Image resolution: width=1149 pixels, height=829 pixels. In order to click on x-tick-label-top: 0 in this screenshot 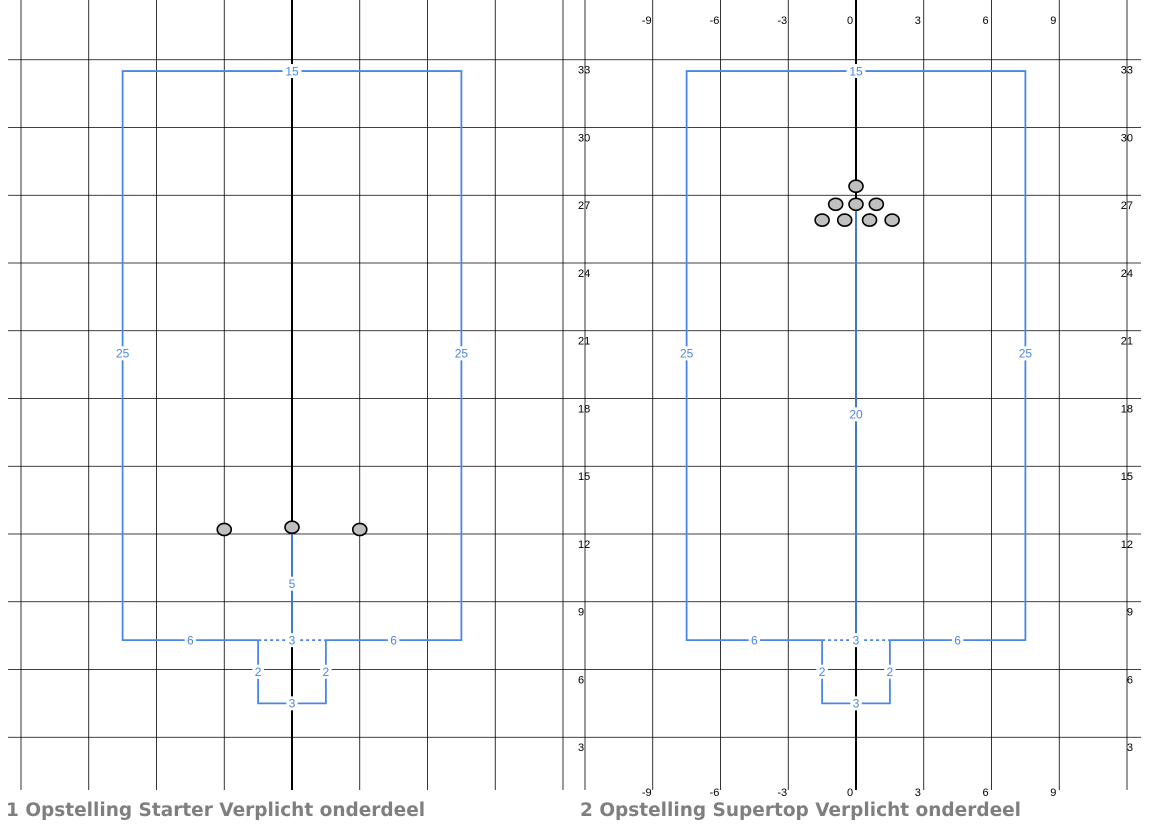, I will do `click(850, 21)`.